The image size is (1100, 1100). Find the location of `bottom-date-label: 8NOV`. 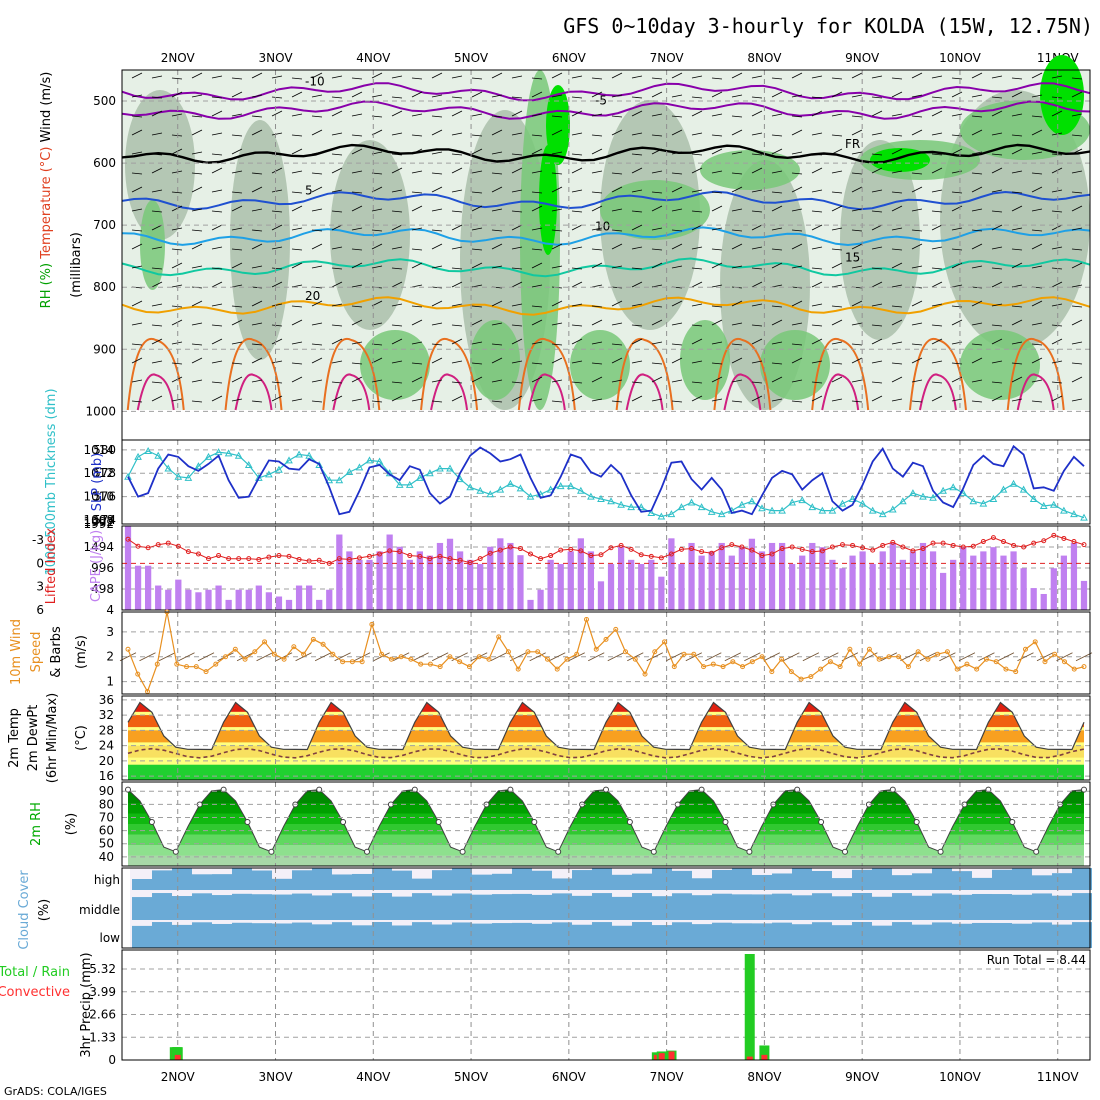

bottom-date-label: 8NOV is located at coordinates (764, 1077).